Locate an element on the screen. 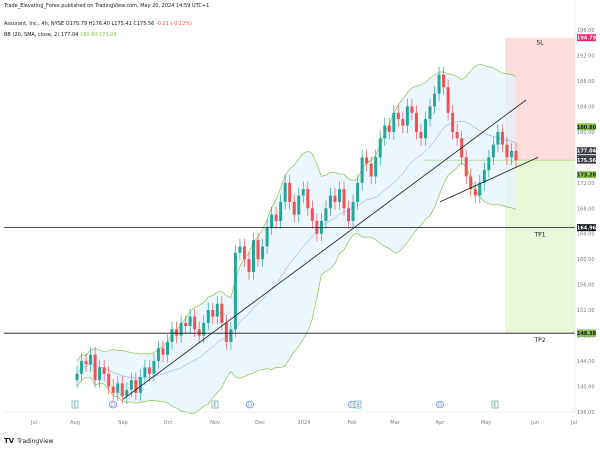 The height and width of the screenshot is (452, 600). bb-lower: 173.28 is located at coordinates (108, 35).